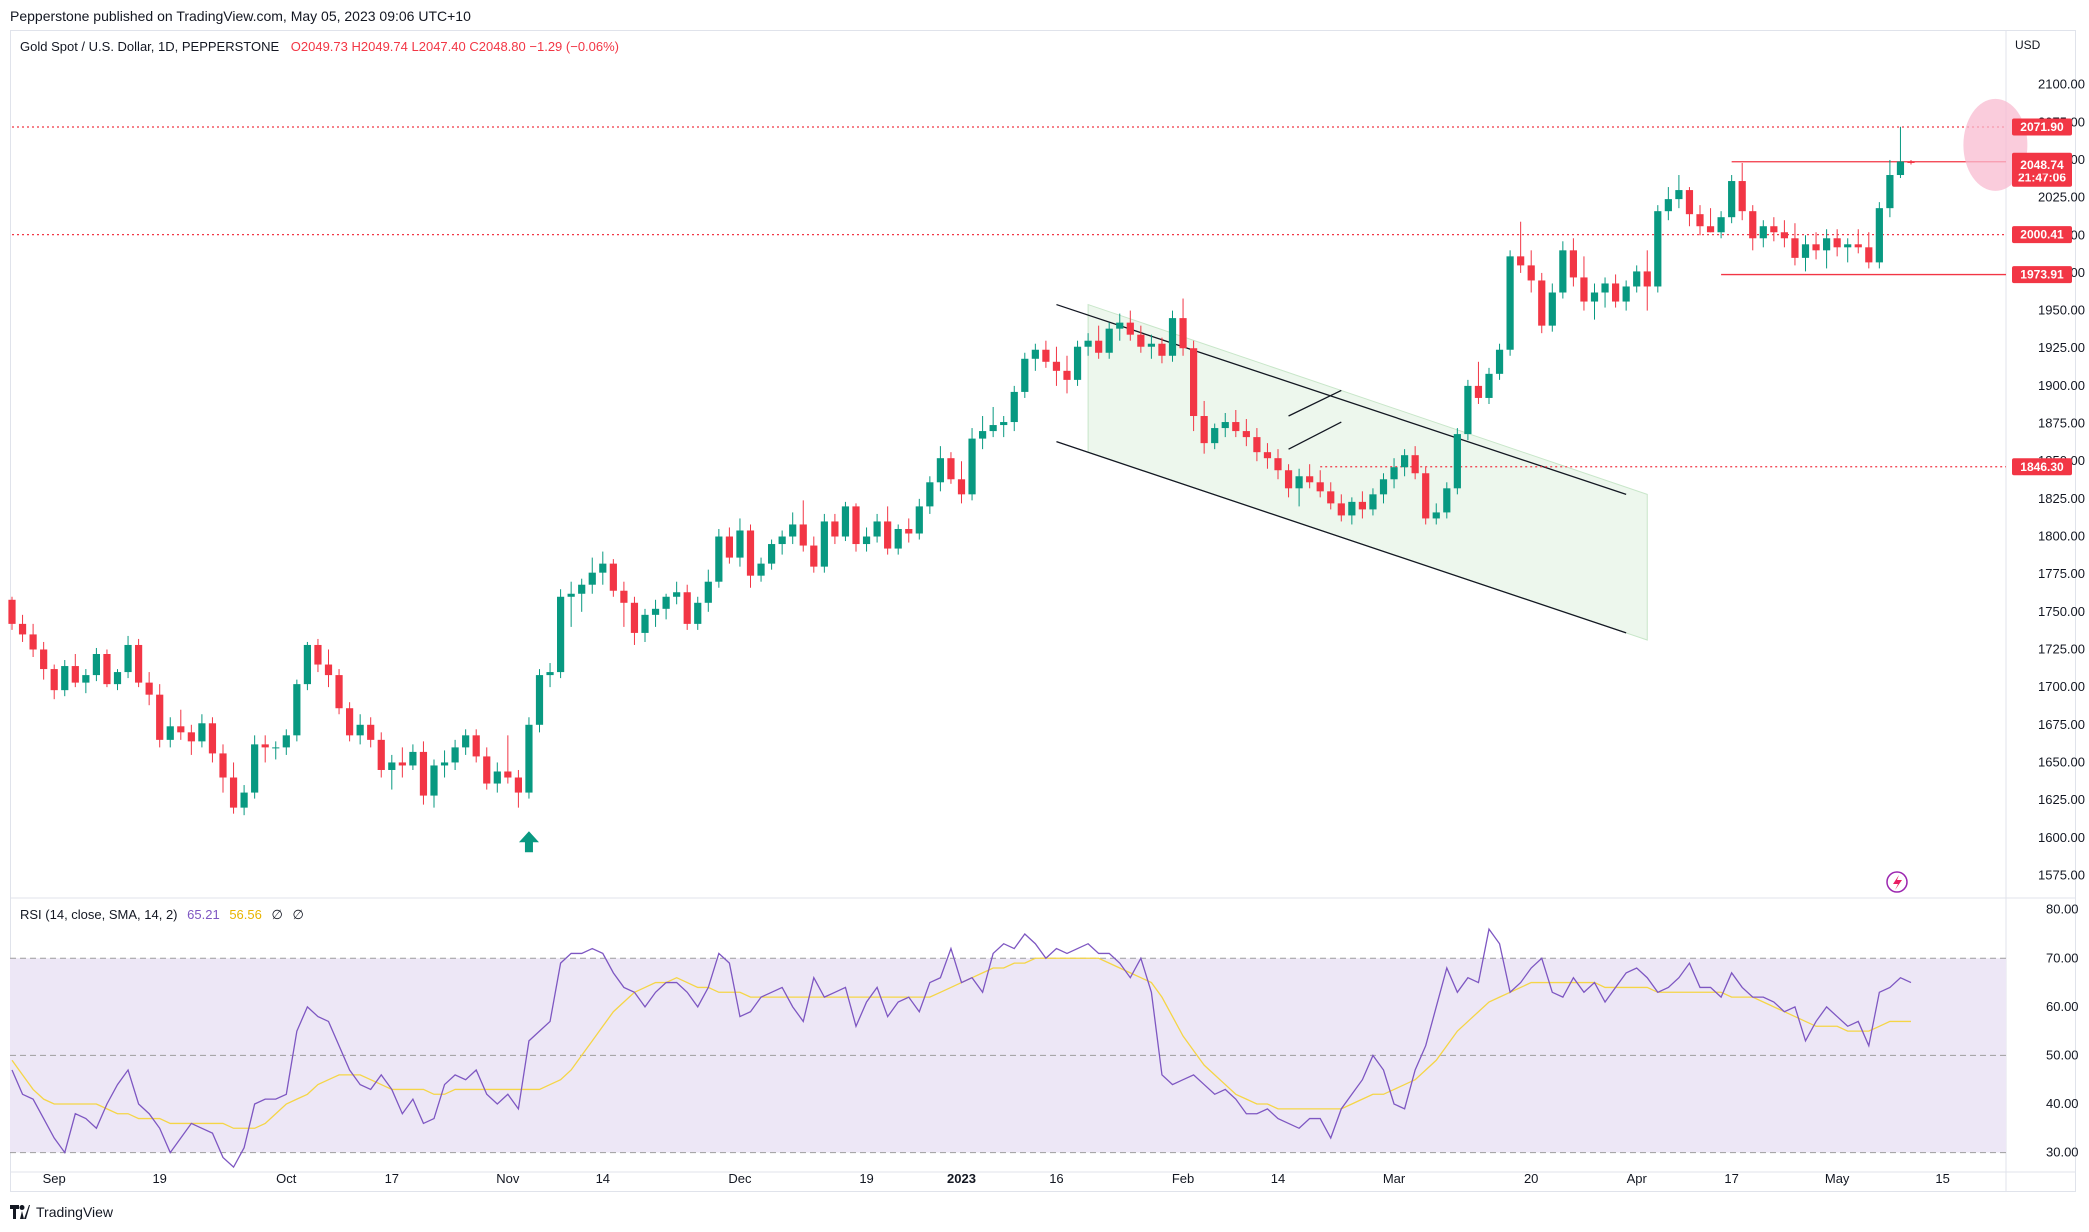  What do you see at coordinates (2062, 1152) in the screenshot?
I see `rsi-tick-label: 30.00` at bounding box center [2062, 1152].